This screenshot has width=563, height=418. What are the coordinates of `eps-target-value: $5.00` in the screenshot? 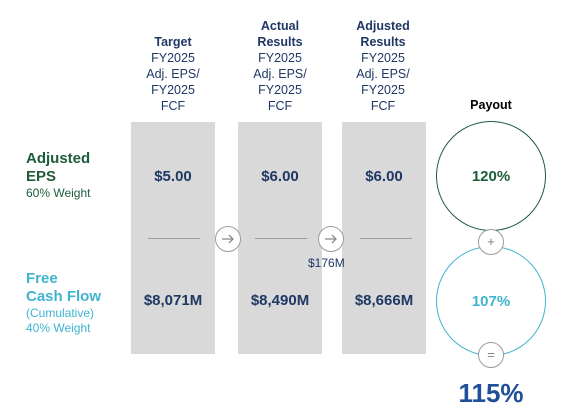 It's located at (173, 176).